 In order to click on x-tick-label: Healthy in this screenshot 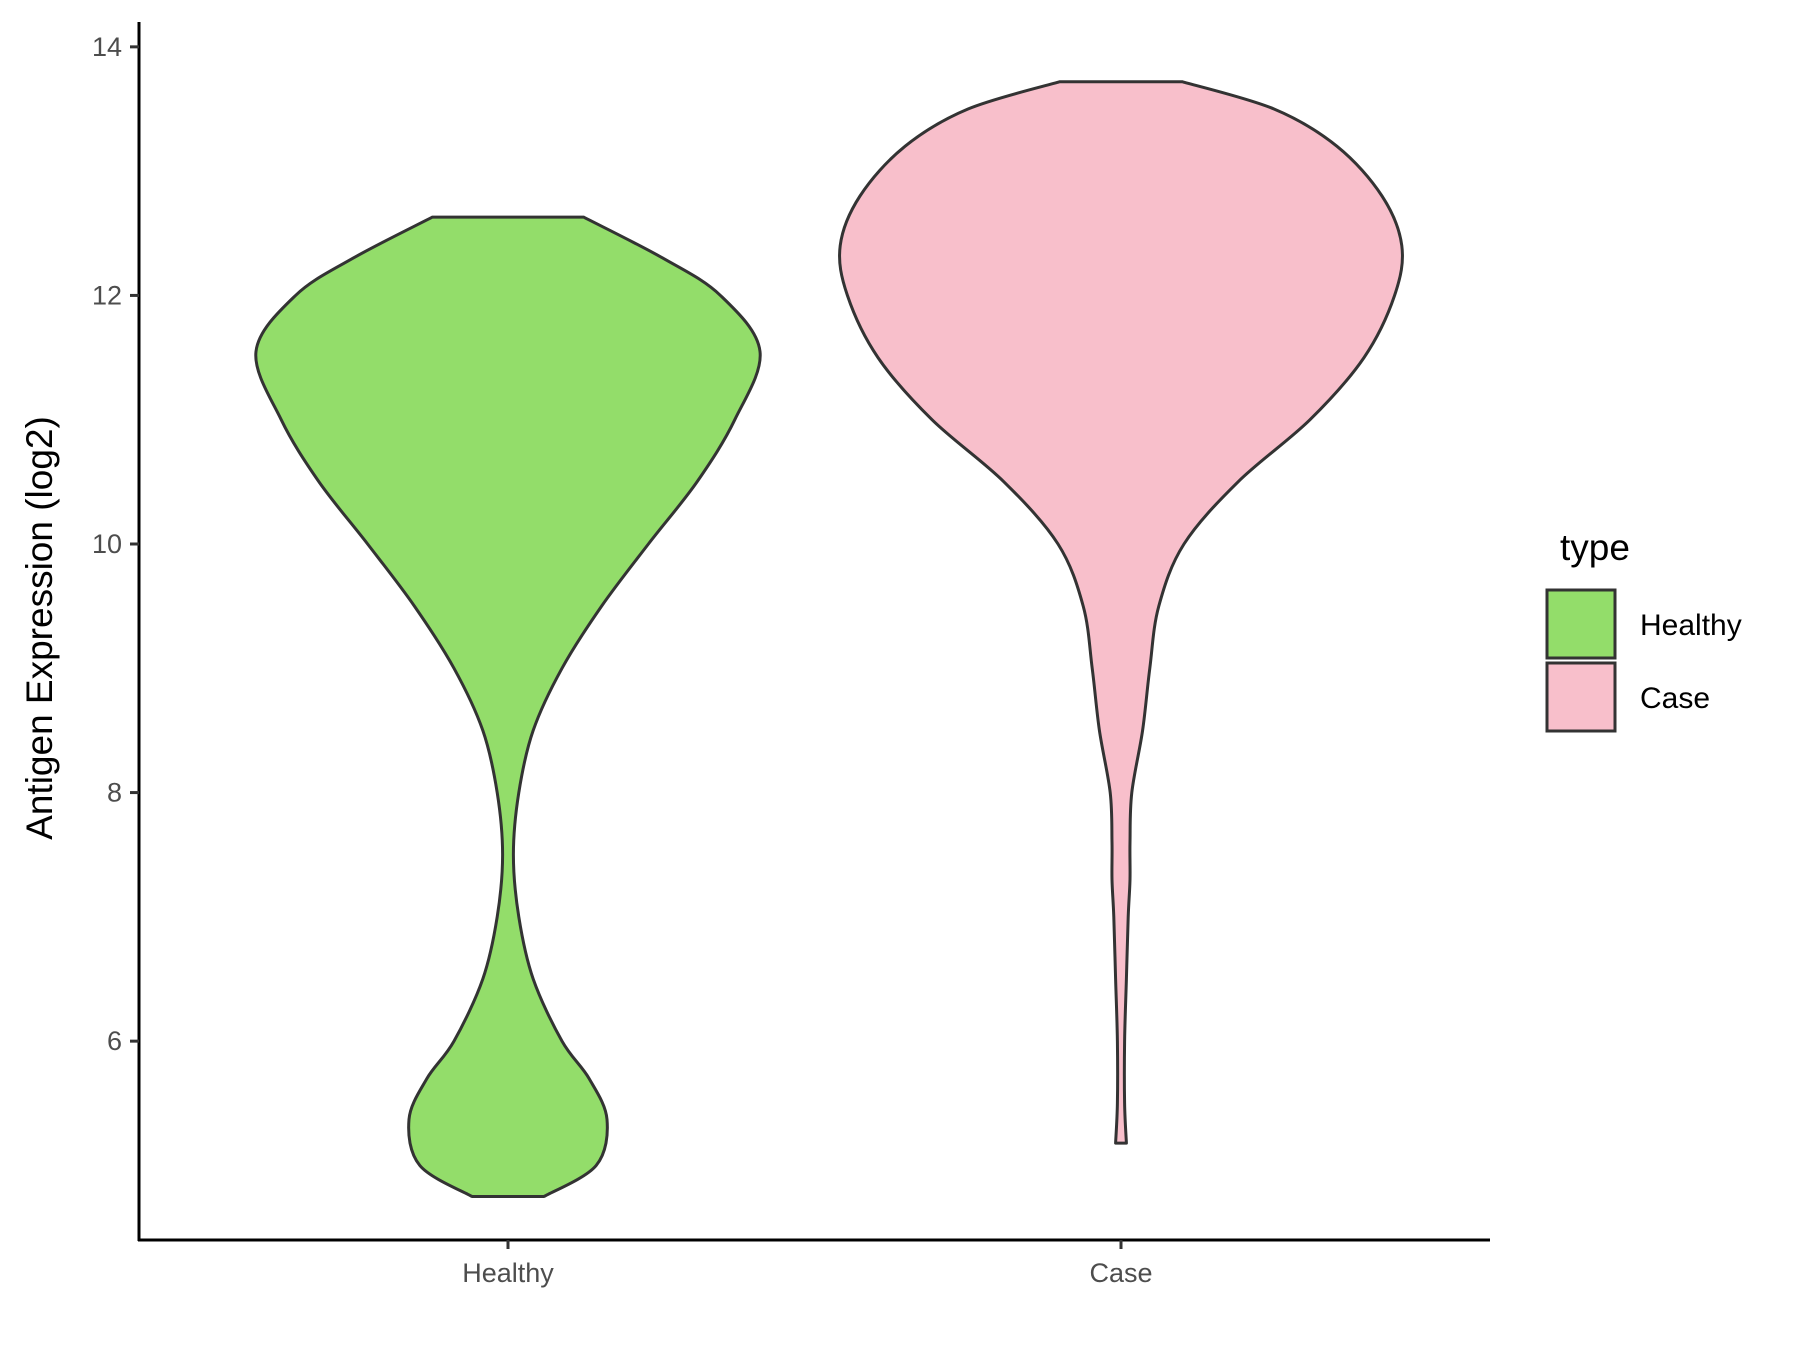, I will do `click(508, 1273)`.